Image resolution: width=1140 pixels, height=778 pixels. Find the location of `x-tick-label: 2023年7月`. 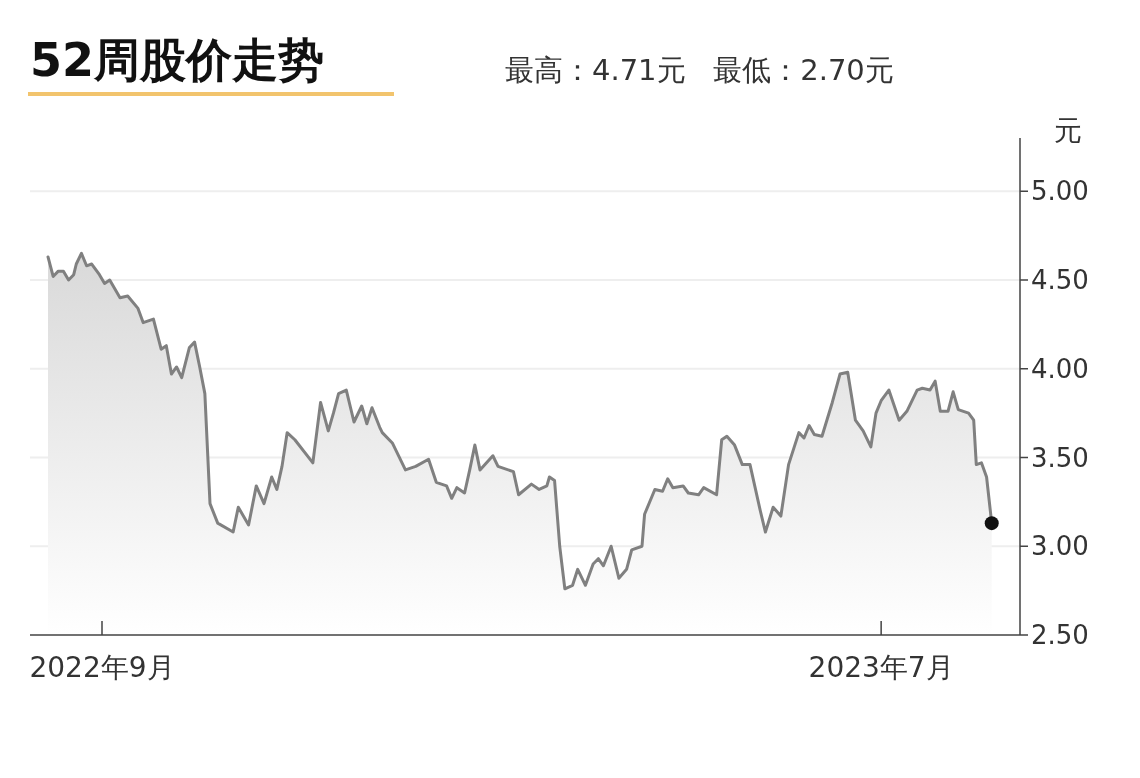

x-tick-label: 2023年7月 is located at coordinates (881, 667).